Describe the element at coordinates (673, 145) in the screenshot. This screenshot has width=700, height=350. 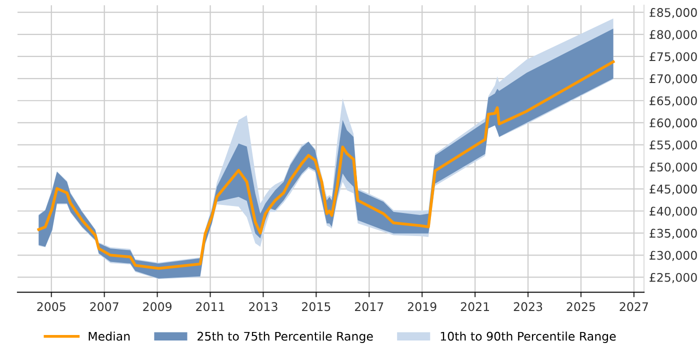
I see `y-tick-label: £55,000` at that location.